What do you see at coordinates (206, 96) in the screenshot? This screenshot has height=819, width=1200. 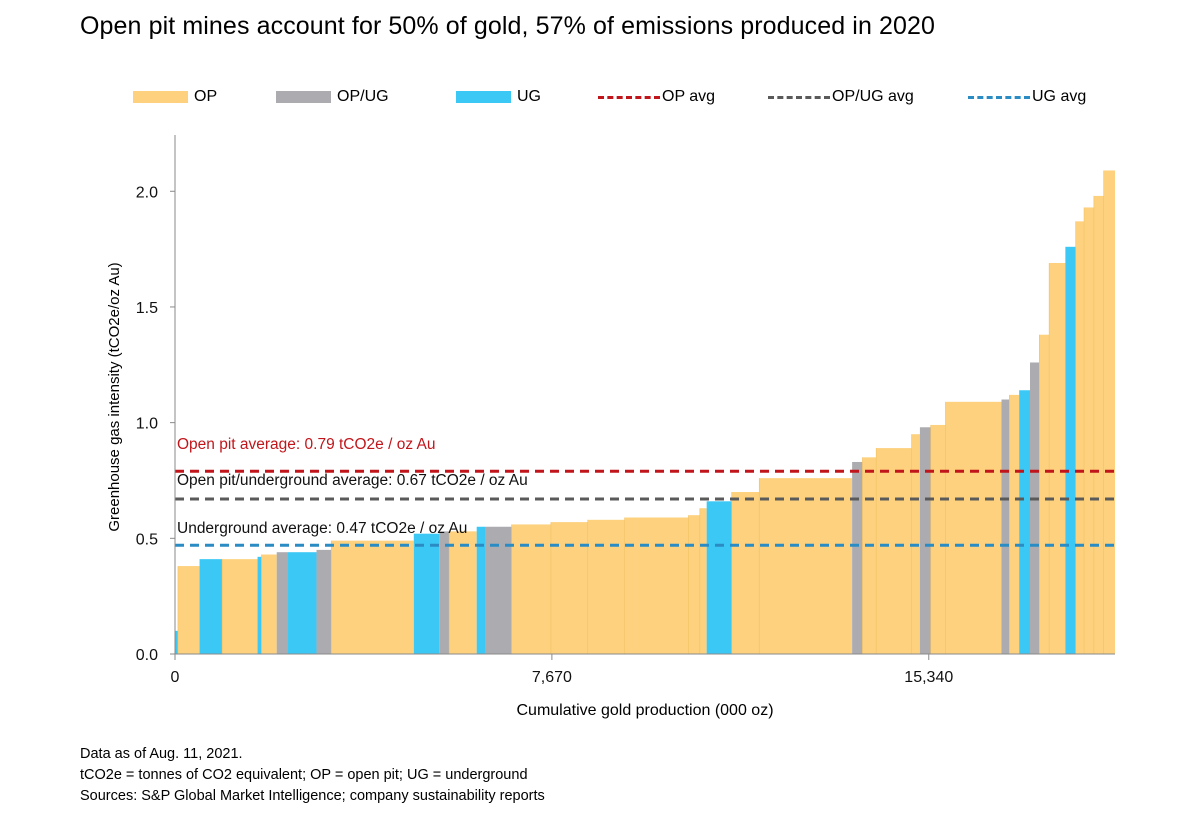 I see `legend-label-op: OP` at bounding box center [206, 96].